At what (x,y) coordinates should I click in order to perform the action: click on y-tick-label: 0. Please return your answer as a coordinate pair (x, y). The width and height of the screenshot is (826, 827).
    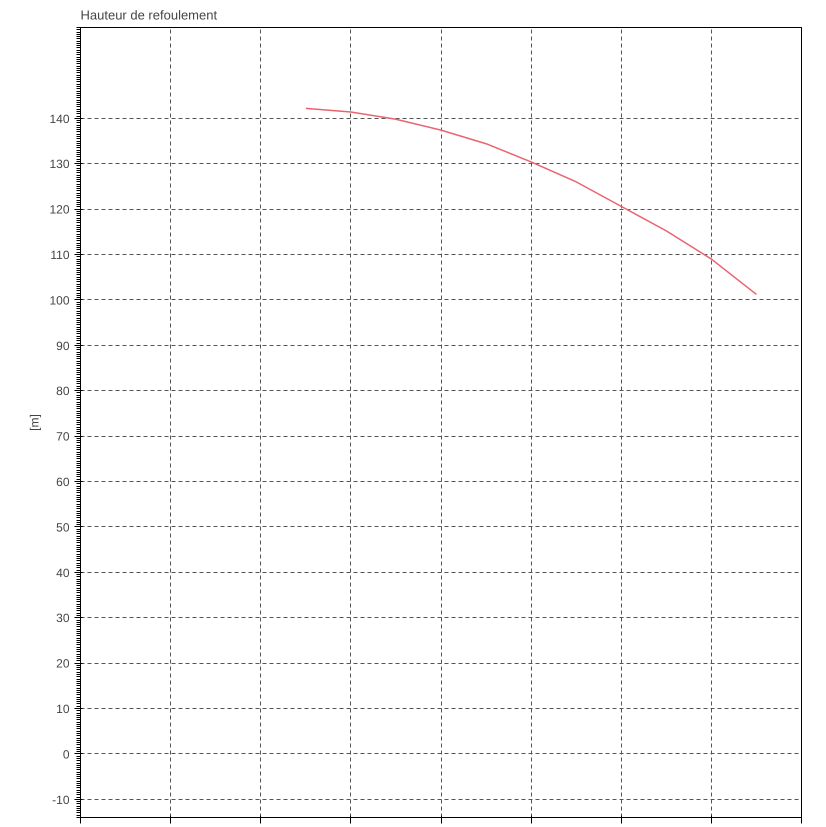
    Looking at the image, I should click on (66, 754).